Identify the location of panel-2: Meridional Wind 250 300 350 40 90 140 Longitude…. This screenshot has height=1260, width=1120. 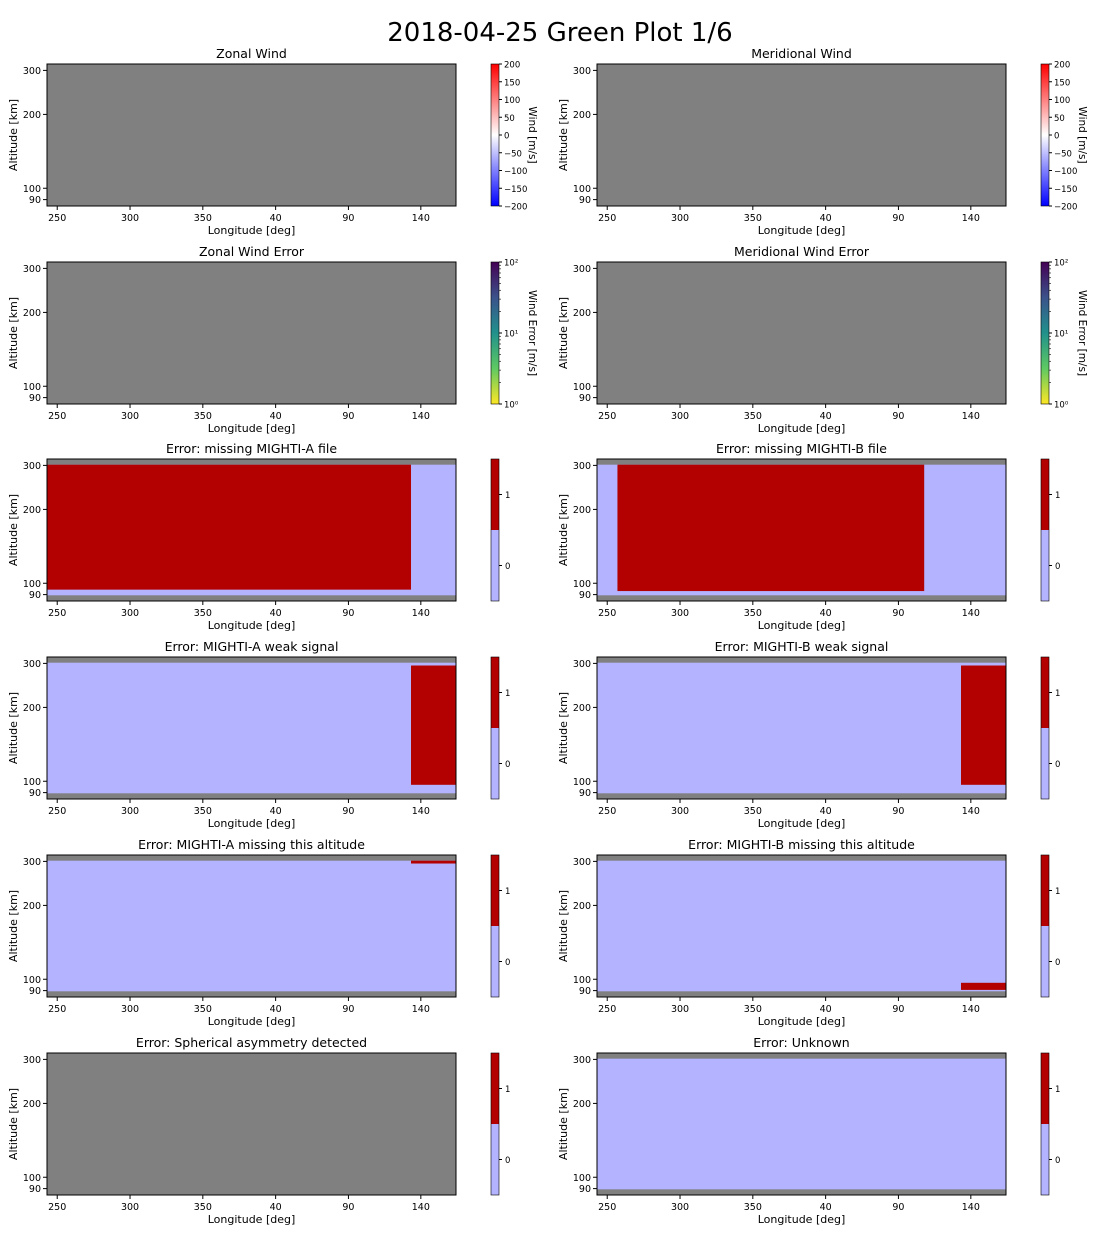
(822, 141).